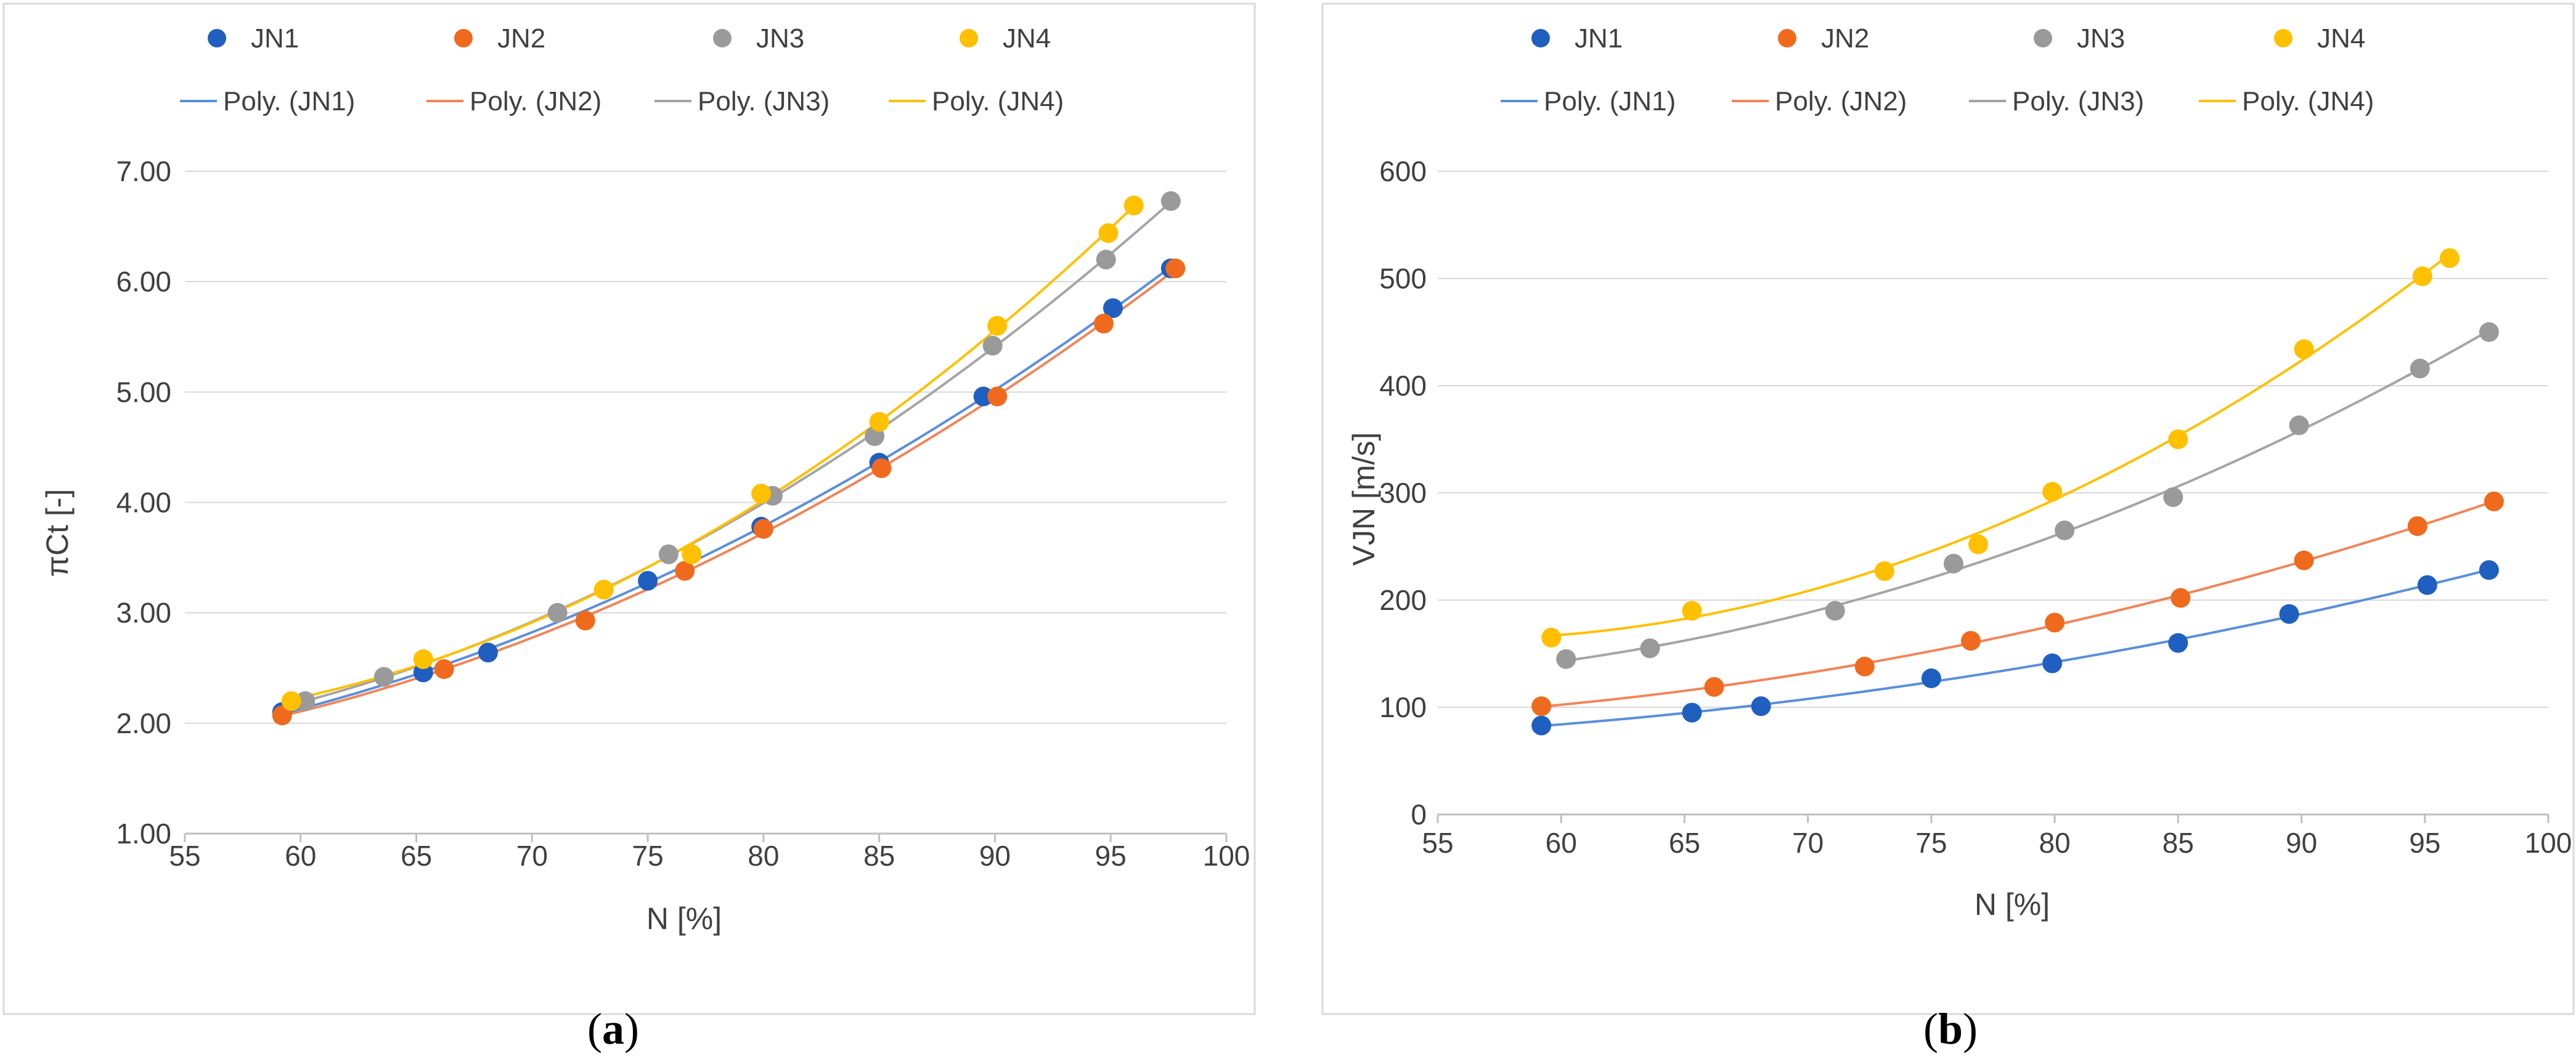 This screenshot has height=1056, width=2576. What do you see at coordinates (2001, 445) in the screenshot?
I see `trendline-jn4` at bounding box center [2001, 445].